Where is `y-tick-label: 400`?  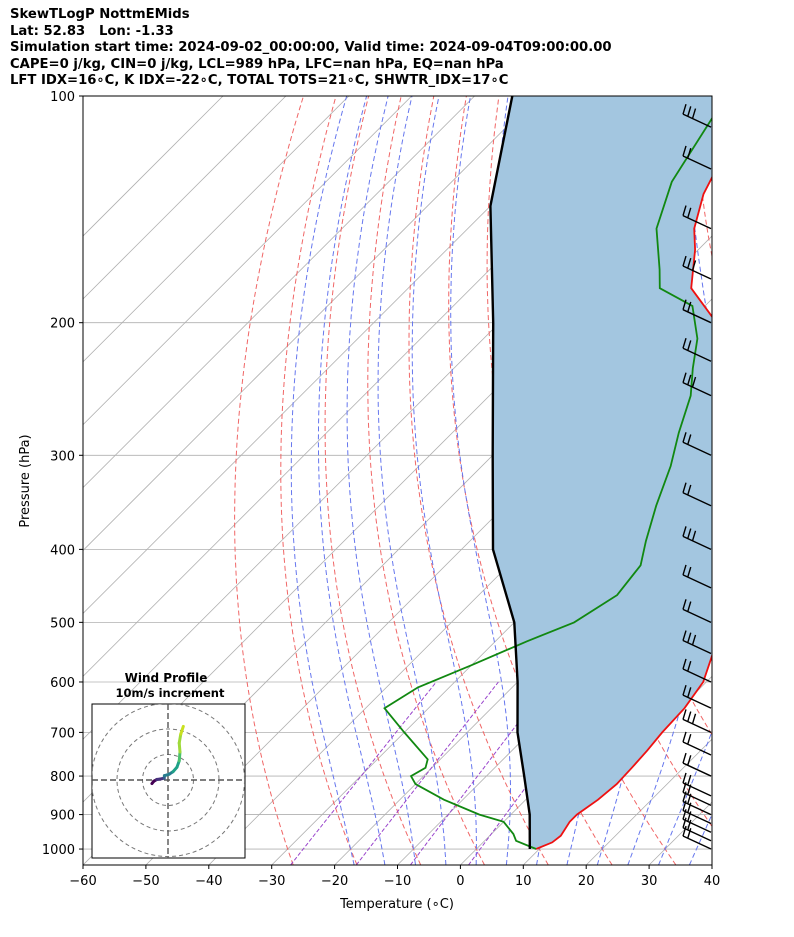 y-tick-label: 400 is located at coordinates (62, 550).